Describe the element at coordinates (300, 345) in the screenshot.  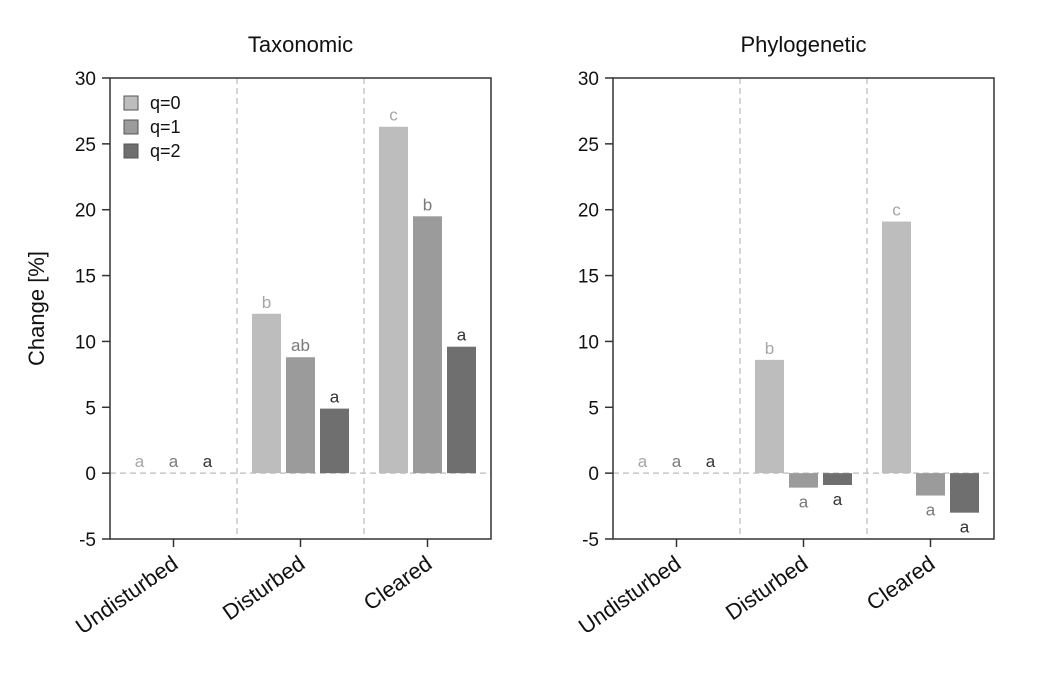
I see `significance-label: ab` at that location.